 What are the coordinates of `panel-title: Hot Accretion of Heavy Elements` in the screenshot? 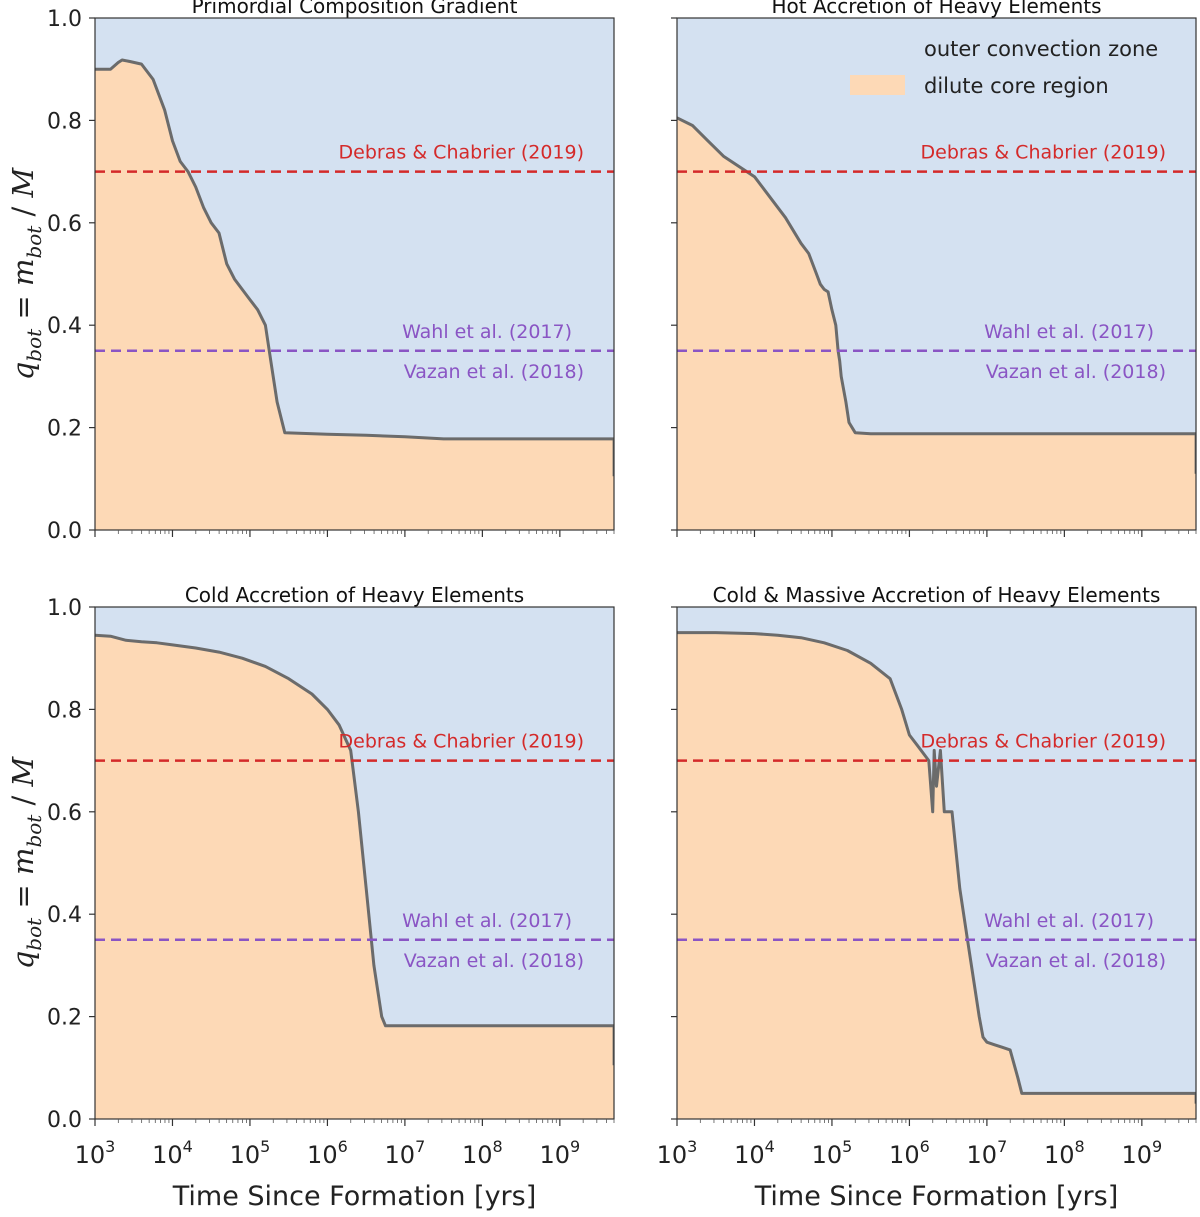 It's located at (936, 9).